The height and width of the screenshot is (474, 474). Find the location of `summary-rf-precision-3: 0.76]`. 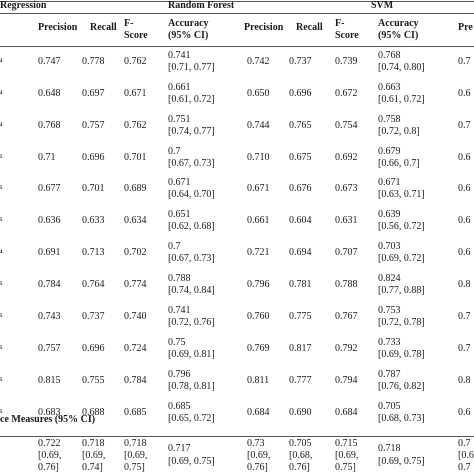

summary-rf-precision-3: 0.76] is located at coordinates (257, 467).